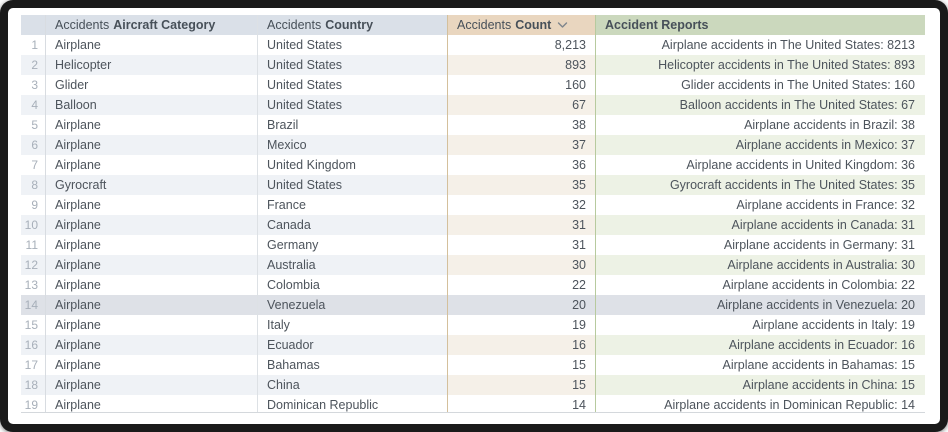 The width and height of the screenshot is (948, 432). What do you see at coordinates (352, 225) in the screenshot?
I see `cell-country: Canada` at bounding box center [352, 225].